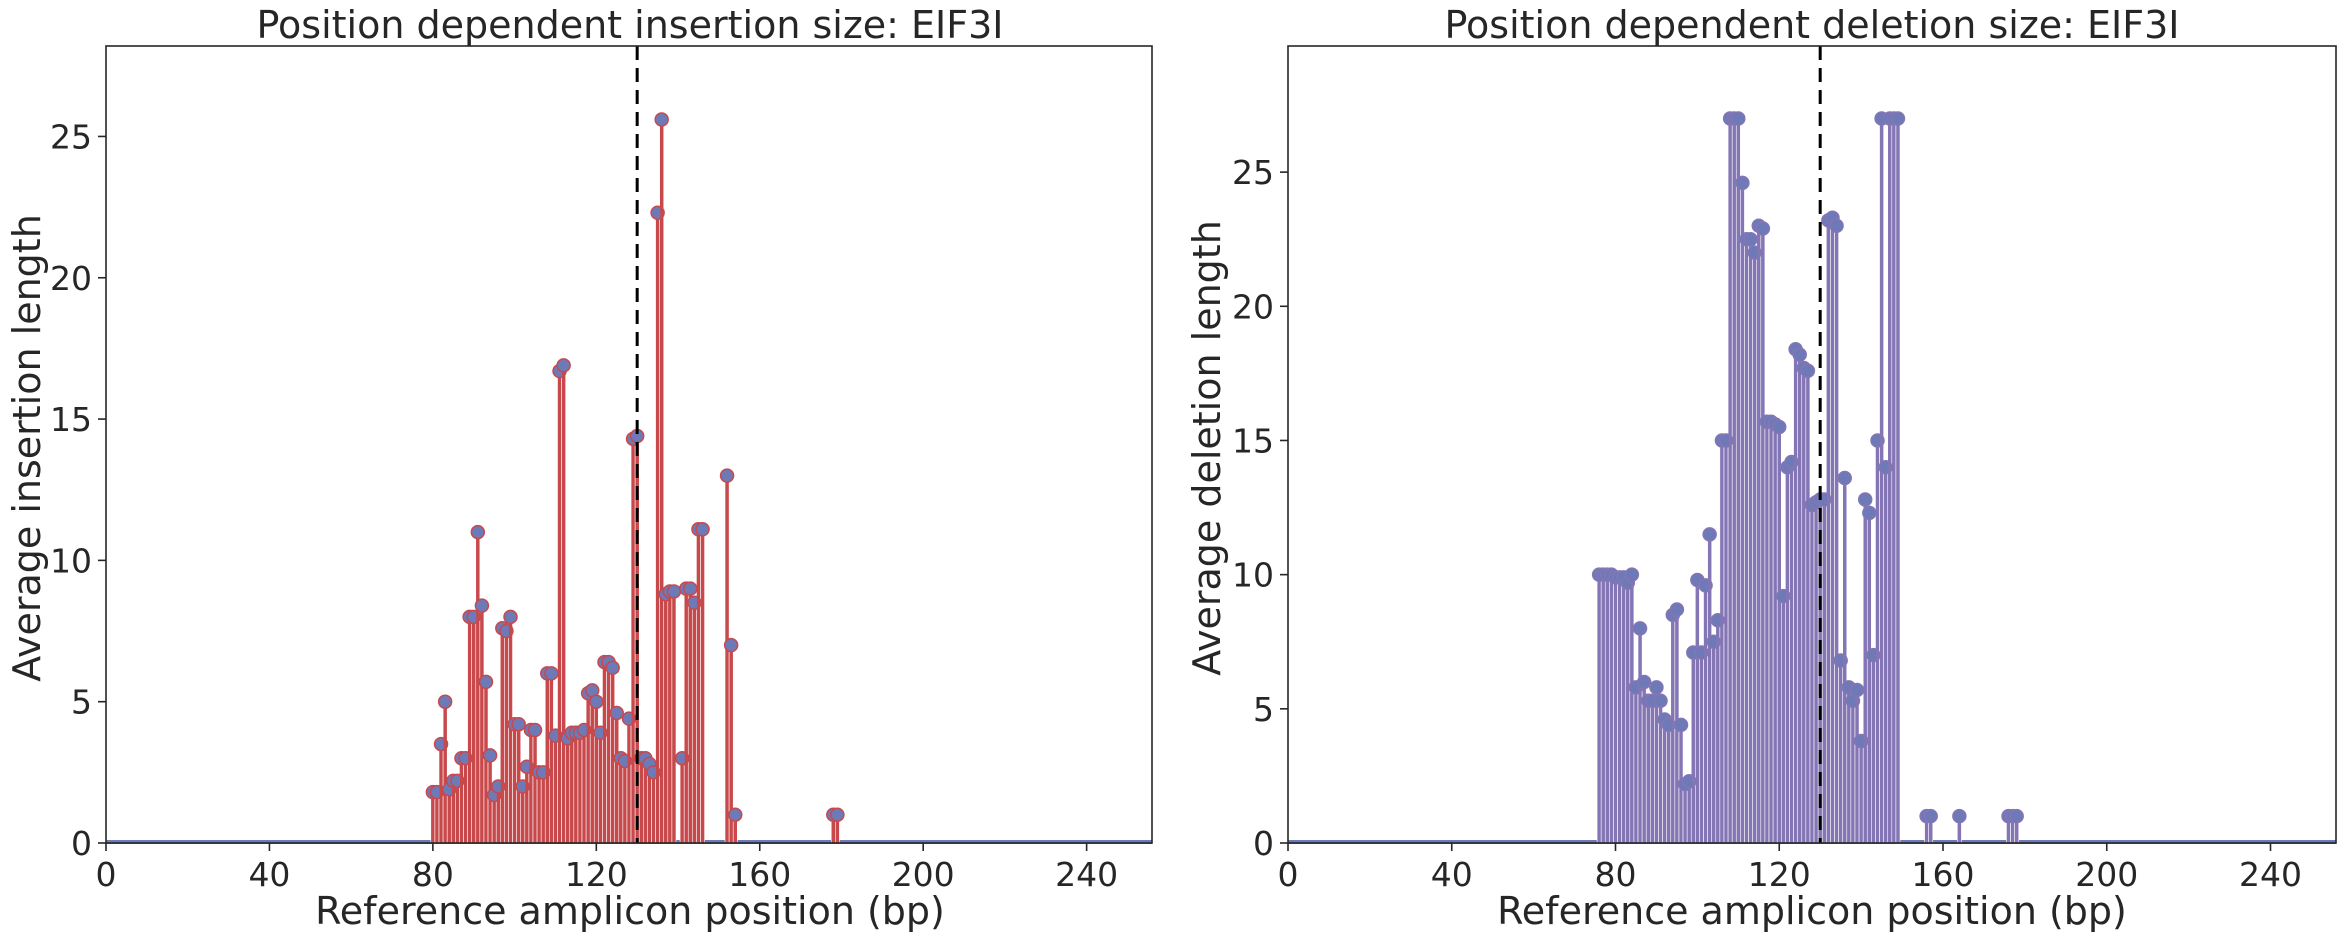 The image size is (2340, 940). What do you see at coordinates (2270, 874) in the screenshot?
I see `deletion-x-tick-label: 240` at bounding box center [2270, 874].